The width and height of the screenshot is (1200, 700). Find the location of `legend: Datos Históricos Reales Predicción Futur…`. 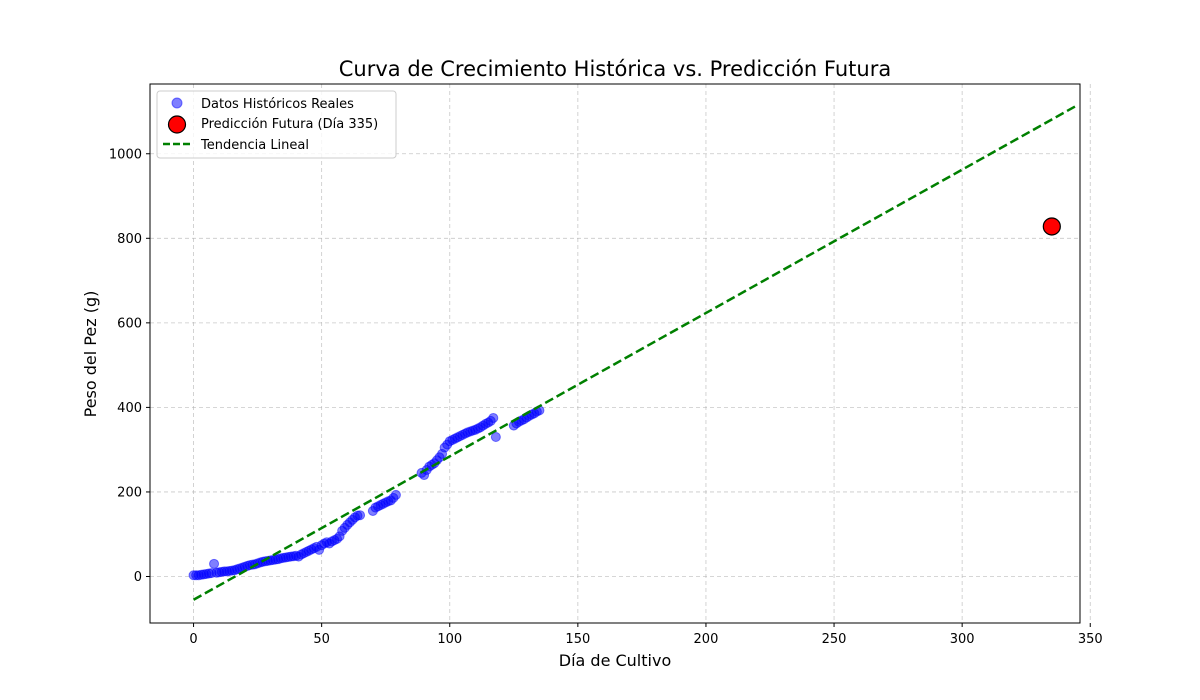

legend: Datos Históricos Reales Predicción Futur… is located at coordinates (276, 124).